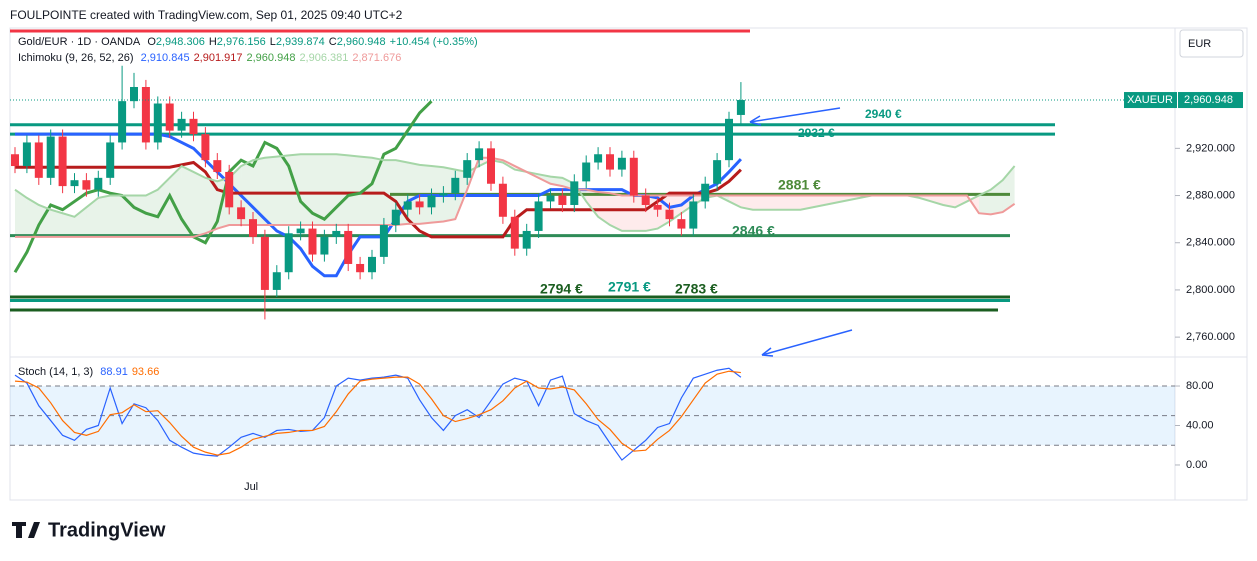  What do you see at coordinates (799, 185) in the screenshot?
I see `level-label: 2881 €` at bounding box center [799, 185].